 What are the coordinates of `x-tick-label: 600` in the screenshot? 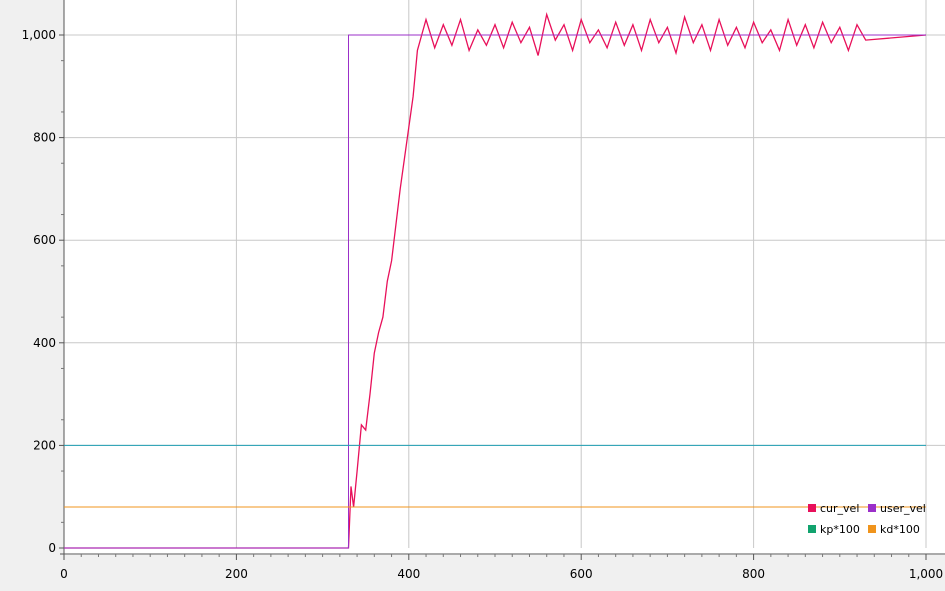 It's located at (581, 574).